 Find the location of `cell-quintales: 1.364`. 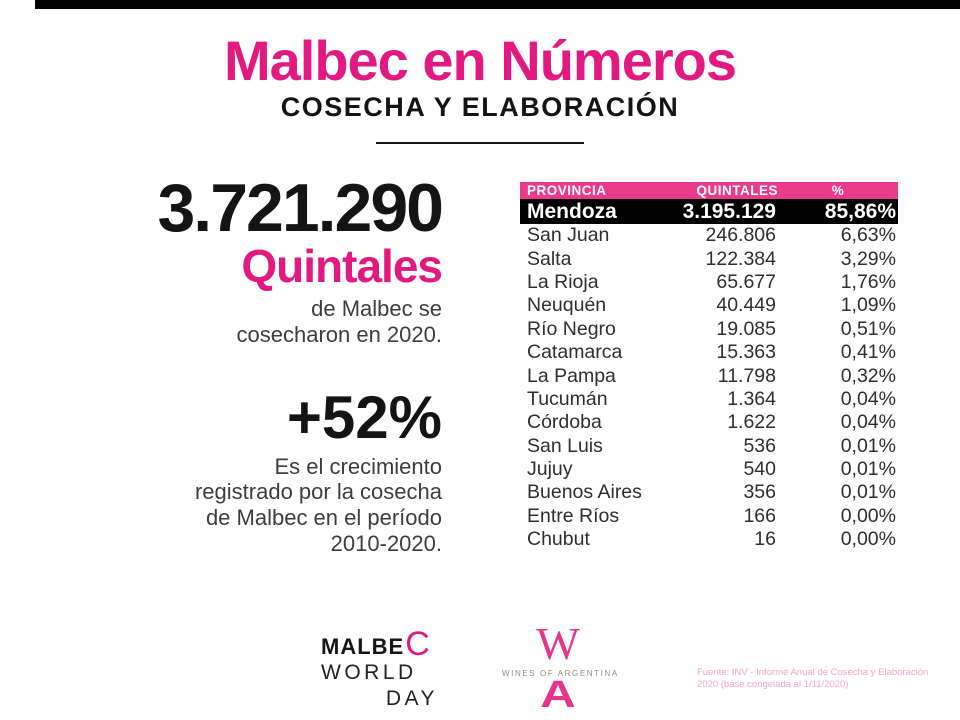

cell-quintales: 1.364 is located at coordinates (751, 398).